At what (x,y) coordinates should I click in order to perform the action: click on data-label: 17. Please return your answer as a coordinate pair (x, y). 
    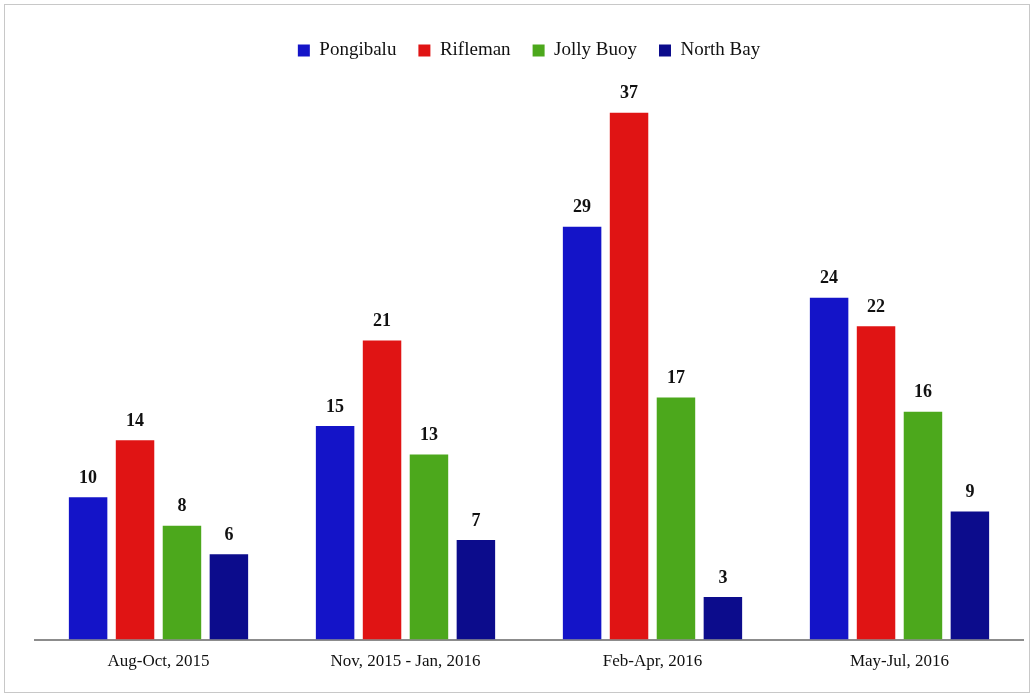
    Looking at the image, I should click on (675, 377).